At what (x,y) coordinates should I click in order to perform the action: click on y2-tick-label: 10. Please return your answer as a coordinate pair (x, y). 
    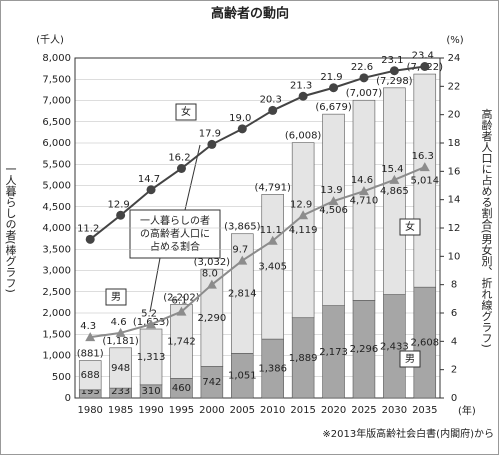
    Looking at the image, I should click on (454, 256).